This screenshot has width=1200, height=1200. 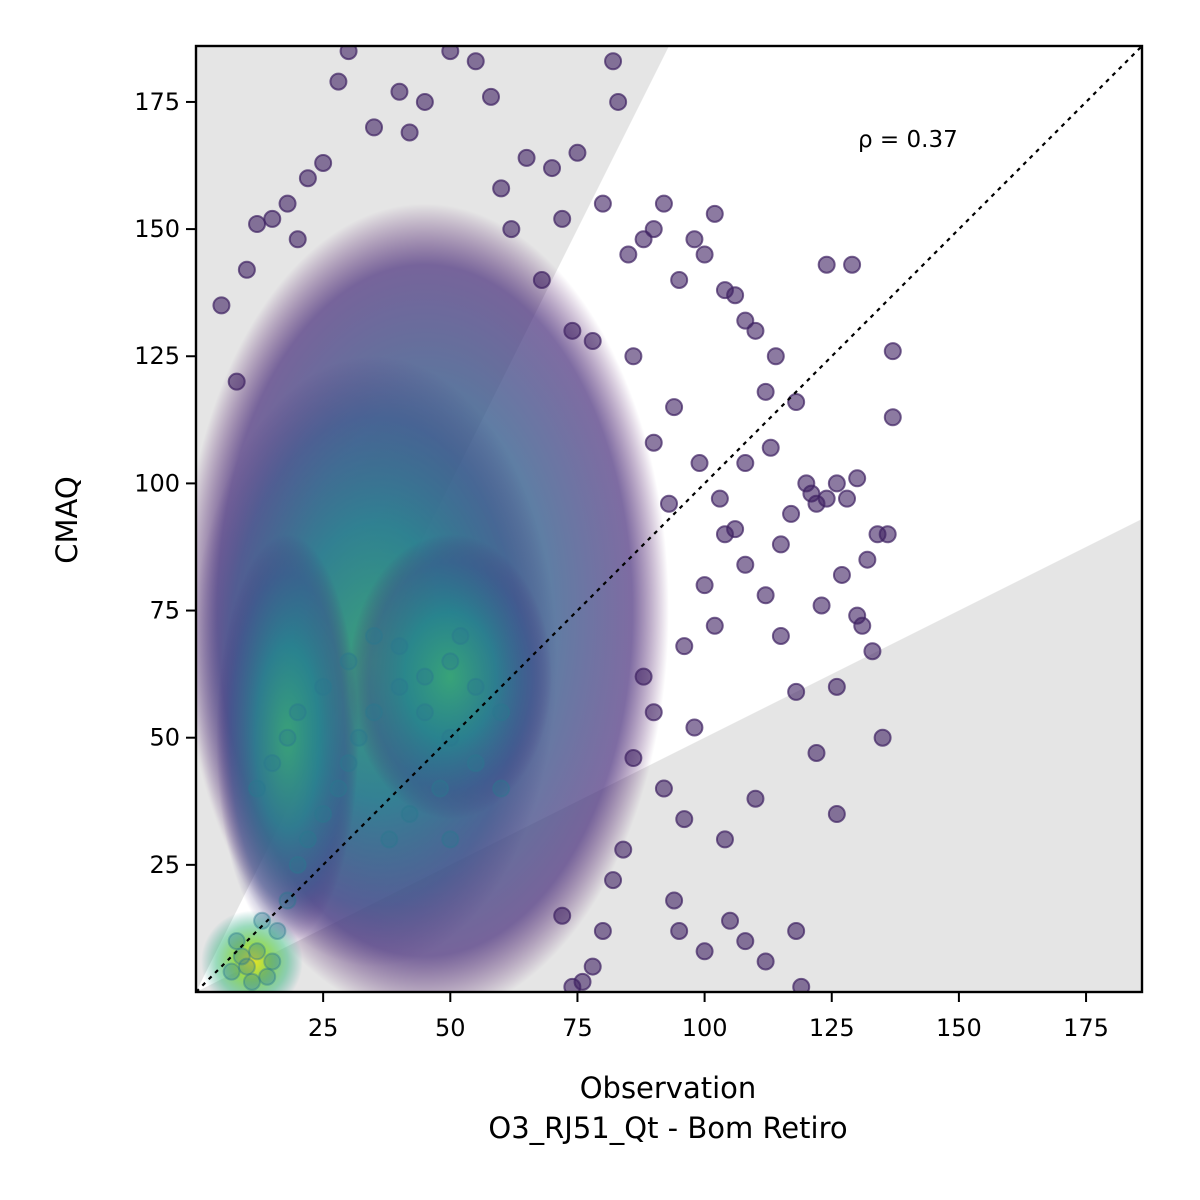 What do you see at coordinates (67, 519) in the screenshot?
I see `y-axis-label: CMAQ` at bounding box center [67, 519].